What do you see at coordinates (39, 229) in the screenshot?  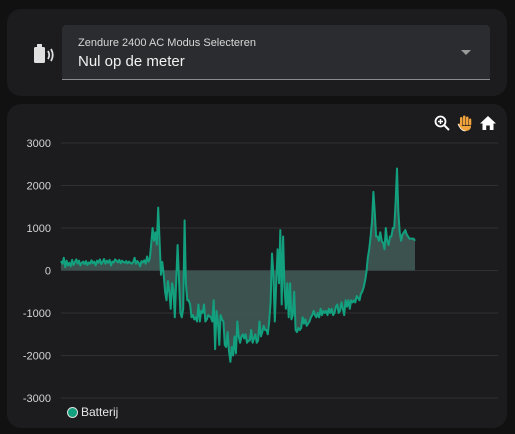 I see `y-tick-label: 1000` at bounding box center [39, 229].